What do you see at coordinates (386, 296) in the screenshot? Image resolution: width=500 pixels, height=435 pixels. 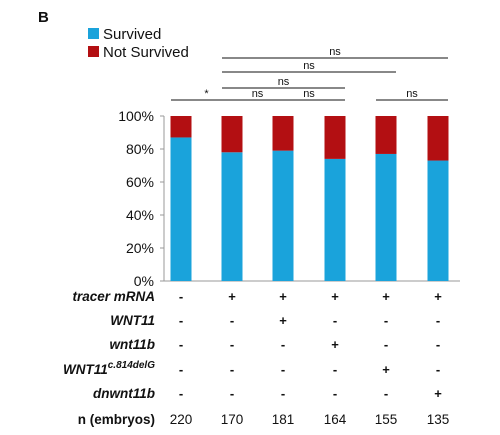 I see `condition-mark-1-5: +` at bounding box center [386, 296].